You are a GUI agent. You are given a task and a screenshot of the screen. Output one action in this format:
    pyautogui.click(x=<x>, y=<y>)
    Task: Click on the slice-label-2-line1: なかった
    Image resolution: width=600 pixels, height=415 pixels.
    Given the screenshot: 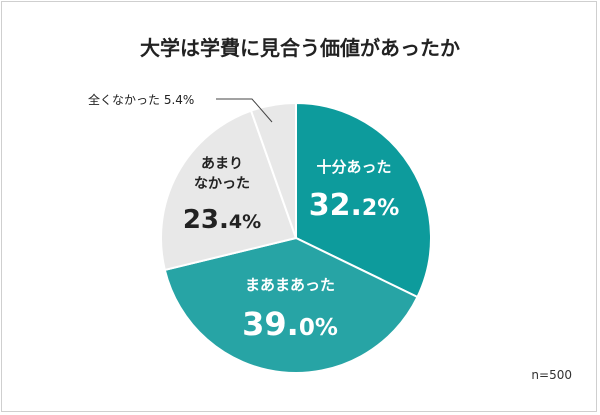 What is the action you would take?
    pyautogui.click(x=222, y=184)
    